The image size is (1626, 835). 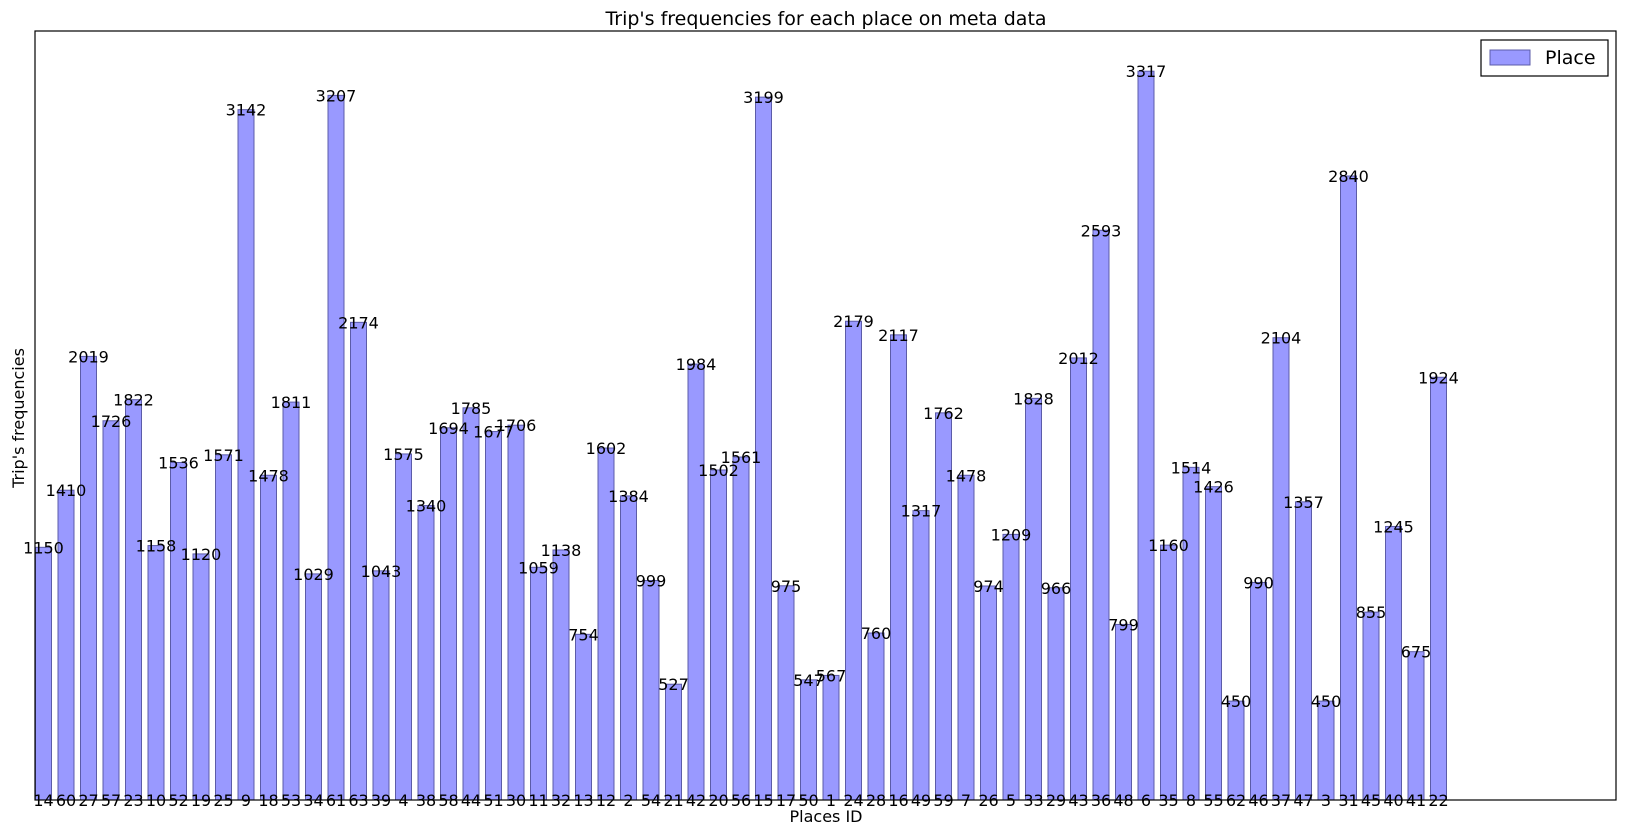 What do you see at coordinates (898, 335) in the screenshot?
I see `value-label-16: 2117` at bounding box center [898, 335].